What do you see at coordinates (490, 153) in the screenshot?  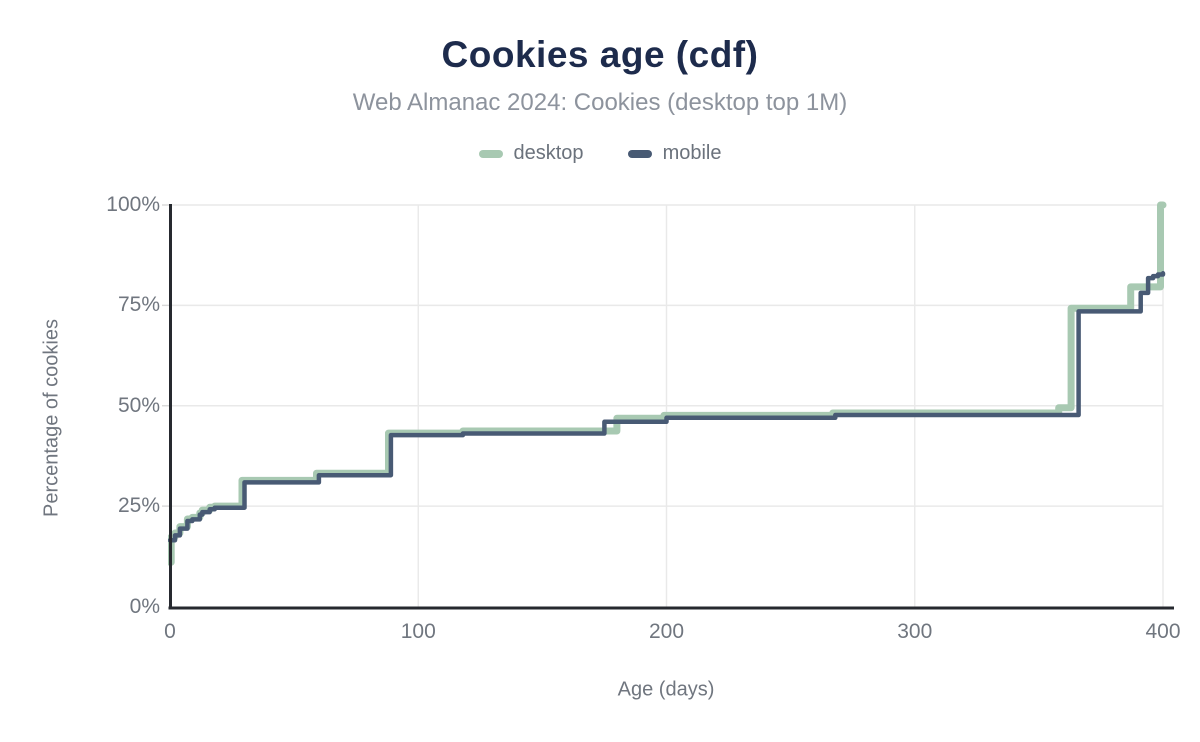 I see `legend-swatch-desktop` at bounding box center [490, 153].